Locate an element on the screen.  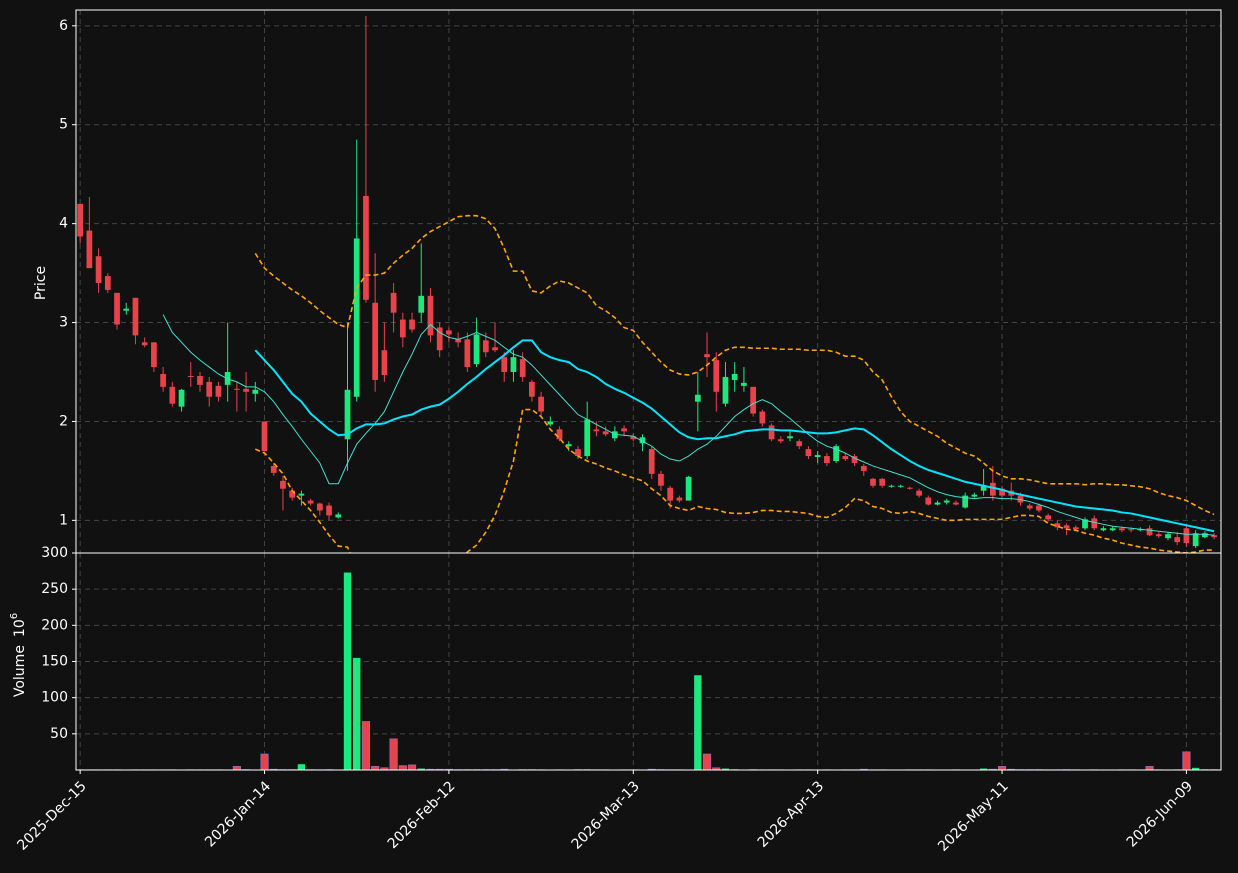
x-tick-label: 2026-Mar-13 is located at coordinates (606, 815).